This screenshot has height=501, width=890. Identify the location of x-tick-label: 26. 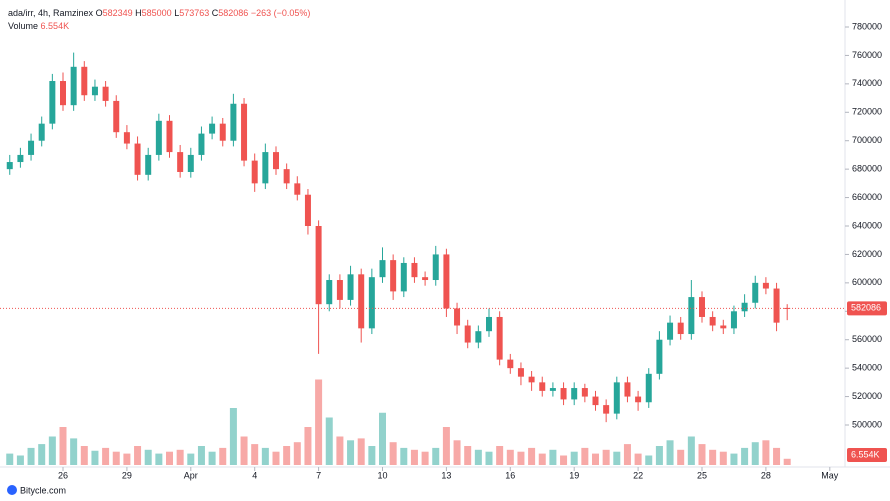
(63, 475).